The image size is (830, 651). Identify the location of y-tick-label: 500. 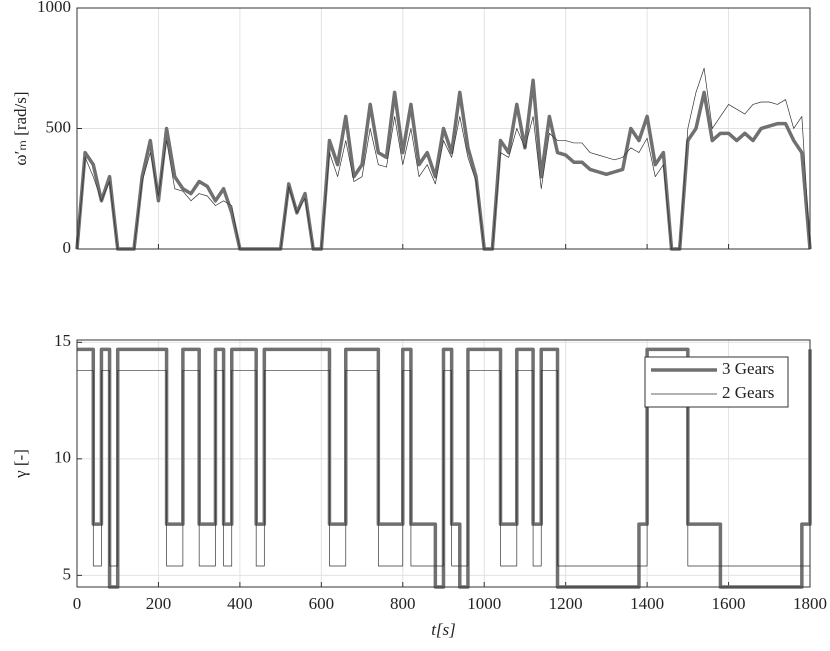
(59, 126).